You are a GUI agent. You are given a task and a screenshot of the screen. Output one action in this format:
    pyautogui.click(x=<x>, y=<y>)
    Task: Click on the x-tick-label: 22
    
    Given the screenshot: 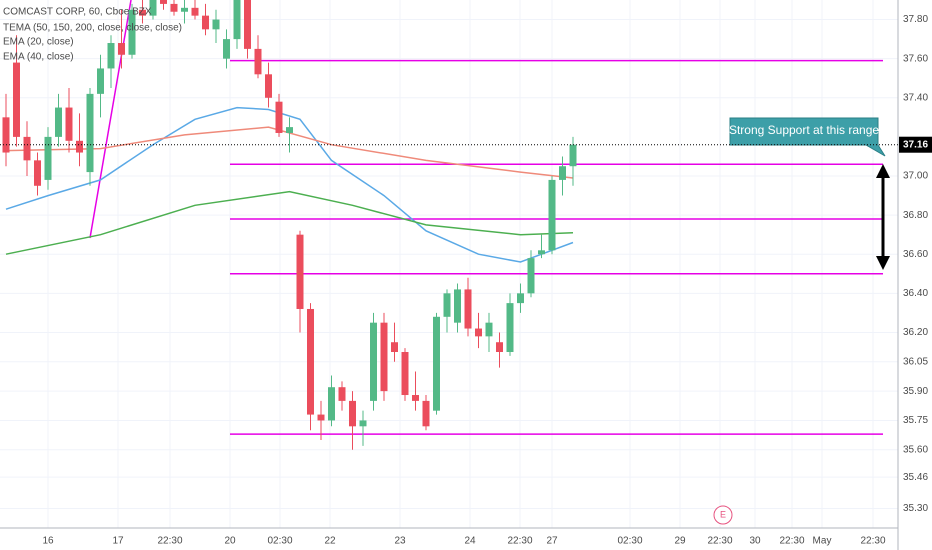 What is the action you would take?
    pyautogui.click(x=330, y=541)
    